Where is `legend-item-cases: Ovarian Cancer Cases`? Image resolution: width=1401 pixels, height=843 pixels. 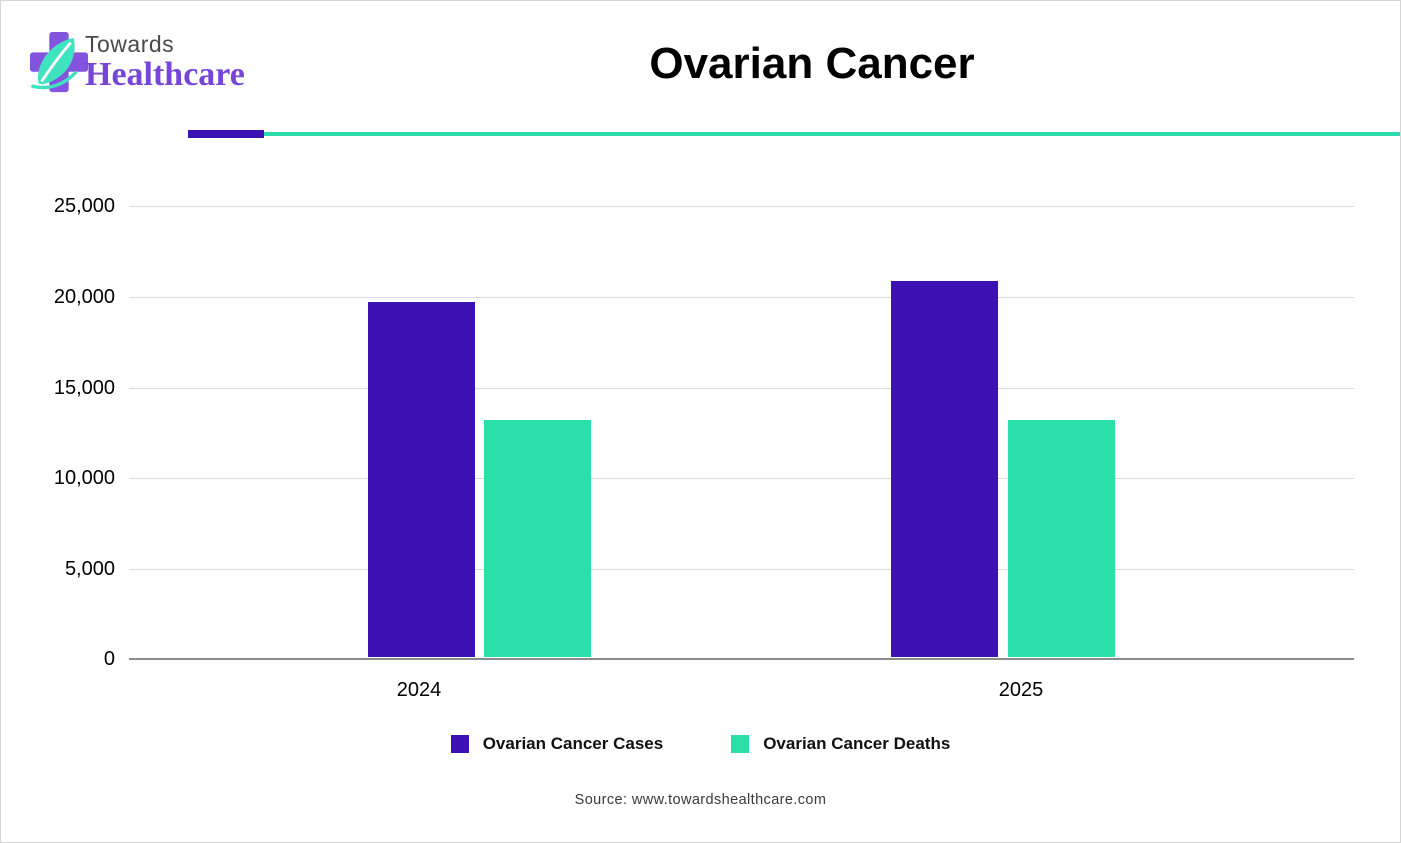 legend-item-cases: Ovarian Cancer Cases is located at coordinates (557, 744).